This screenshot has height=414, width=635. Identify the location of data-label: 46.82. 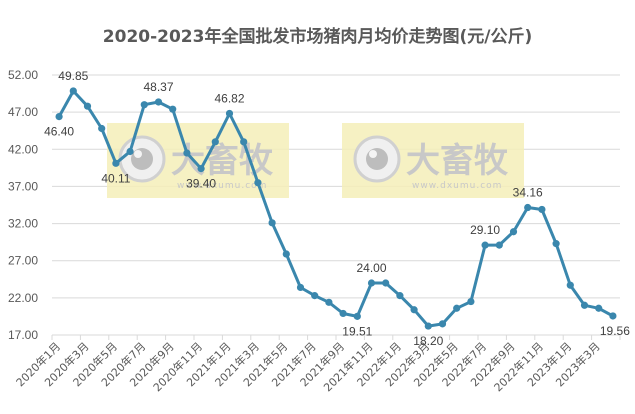
(229, 98).